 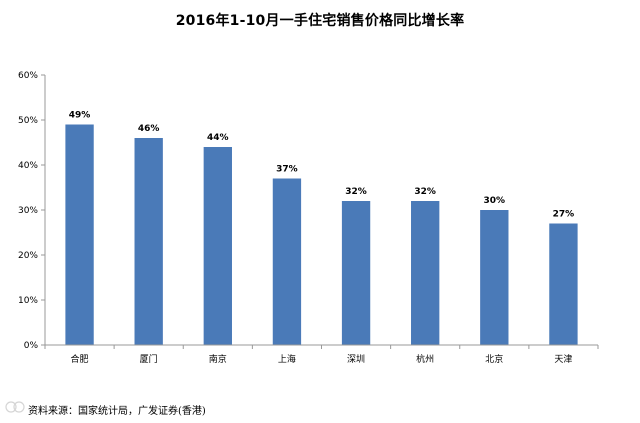 I want to click on watermark-logo-icon, so click(x=15, y=407).